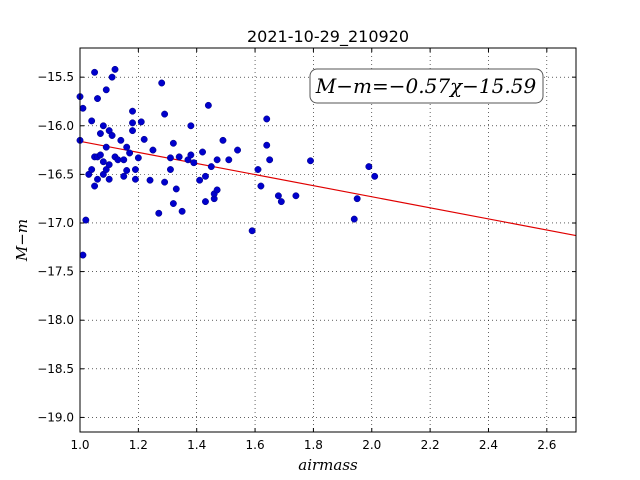 The width and height of the screenshot is (640, 480). Describe the element at coordinates (79, 445) in the screenshot. I see `x-tick-label: 1.0` at that location.